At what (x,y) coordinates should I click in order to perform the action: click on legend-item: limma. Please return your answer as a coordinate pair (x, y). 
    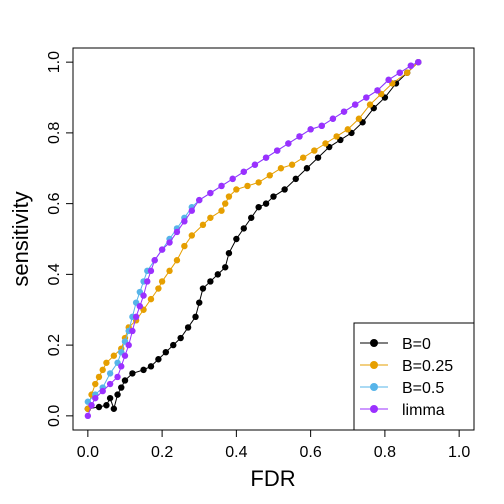
    Looking at the image, I should click on (402, 410).